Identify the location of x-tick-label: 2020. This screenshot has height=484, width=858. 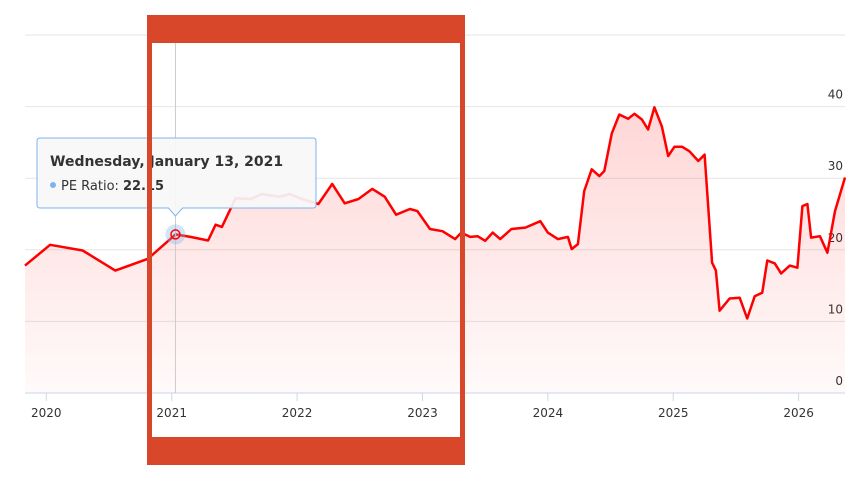
(46, 413).